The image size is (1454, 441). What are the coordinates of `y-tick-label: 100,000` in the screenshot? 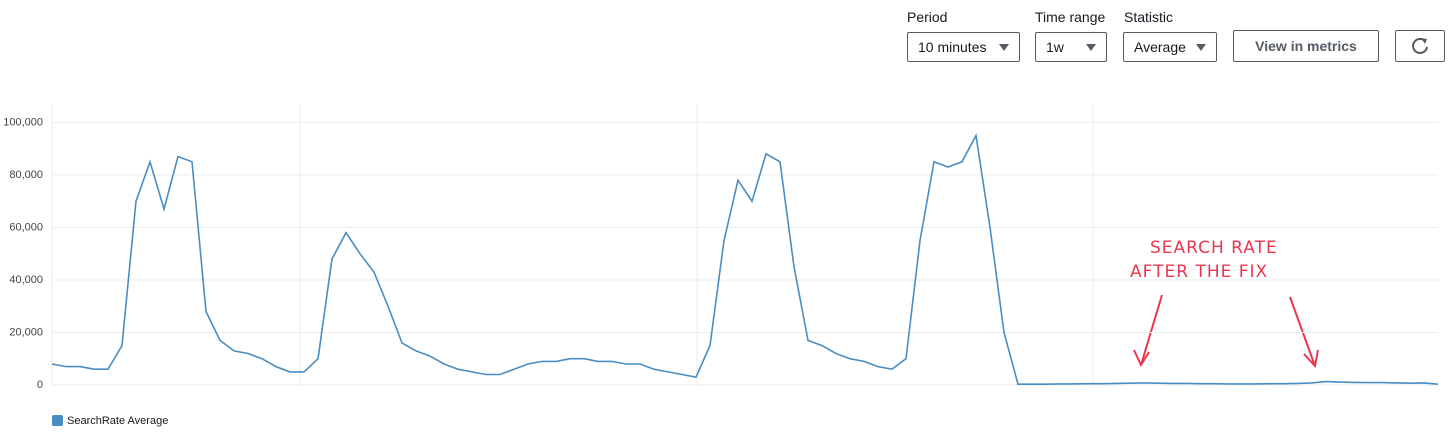 It's located at (23, 122).